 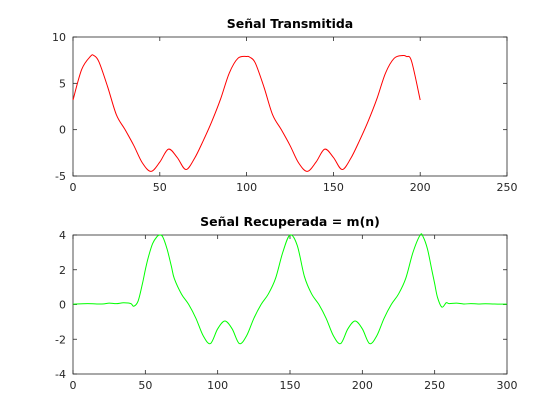 What do you see at coordinates (217, 385) in the screenshot?
I see `bottom-plot-x-tick-label: 100` at bounding box center [217, 385].